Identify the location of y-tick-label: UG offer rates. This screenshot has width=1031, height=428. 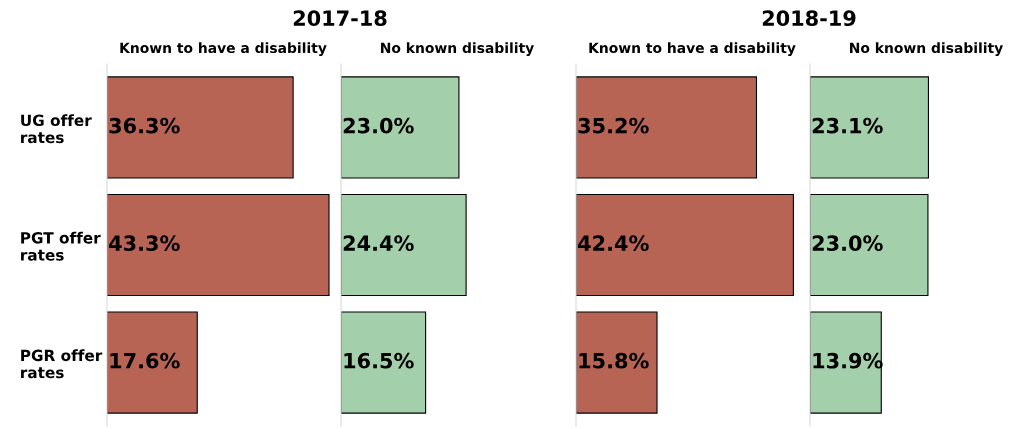
(56, 129).